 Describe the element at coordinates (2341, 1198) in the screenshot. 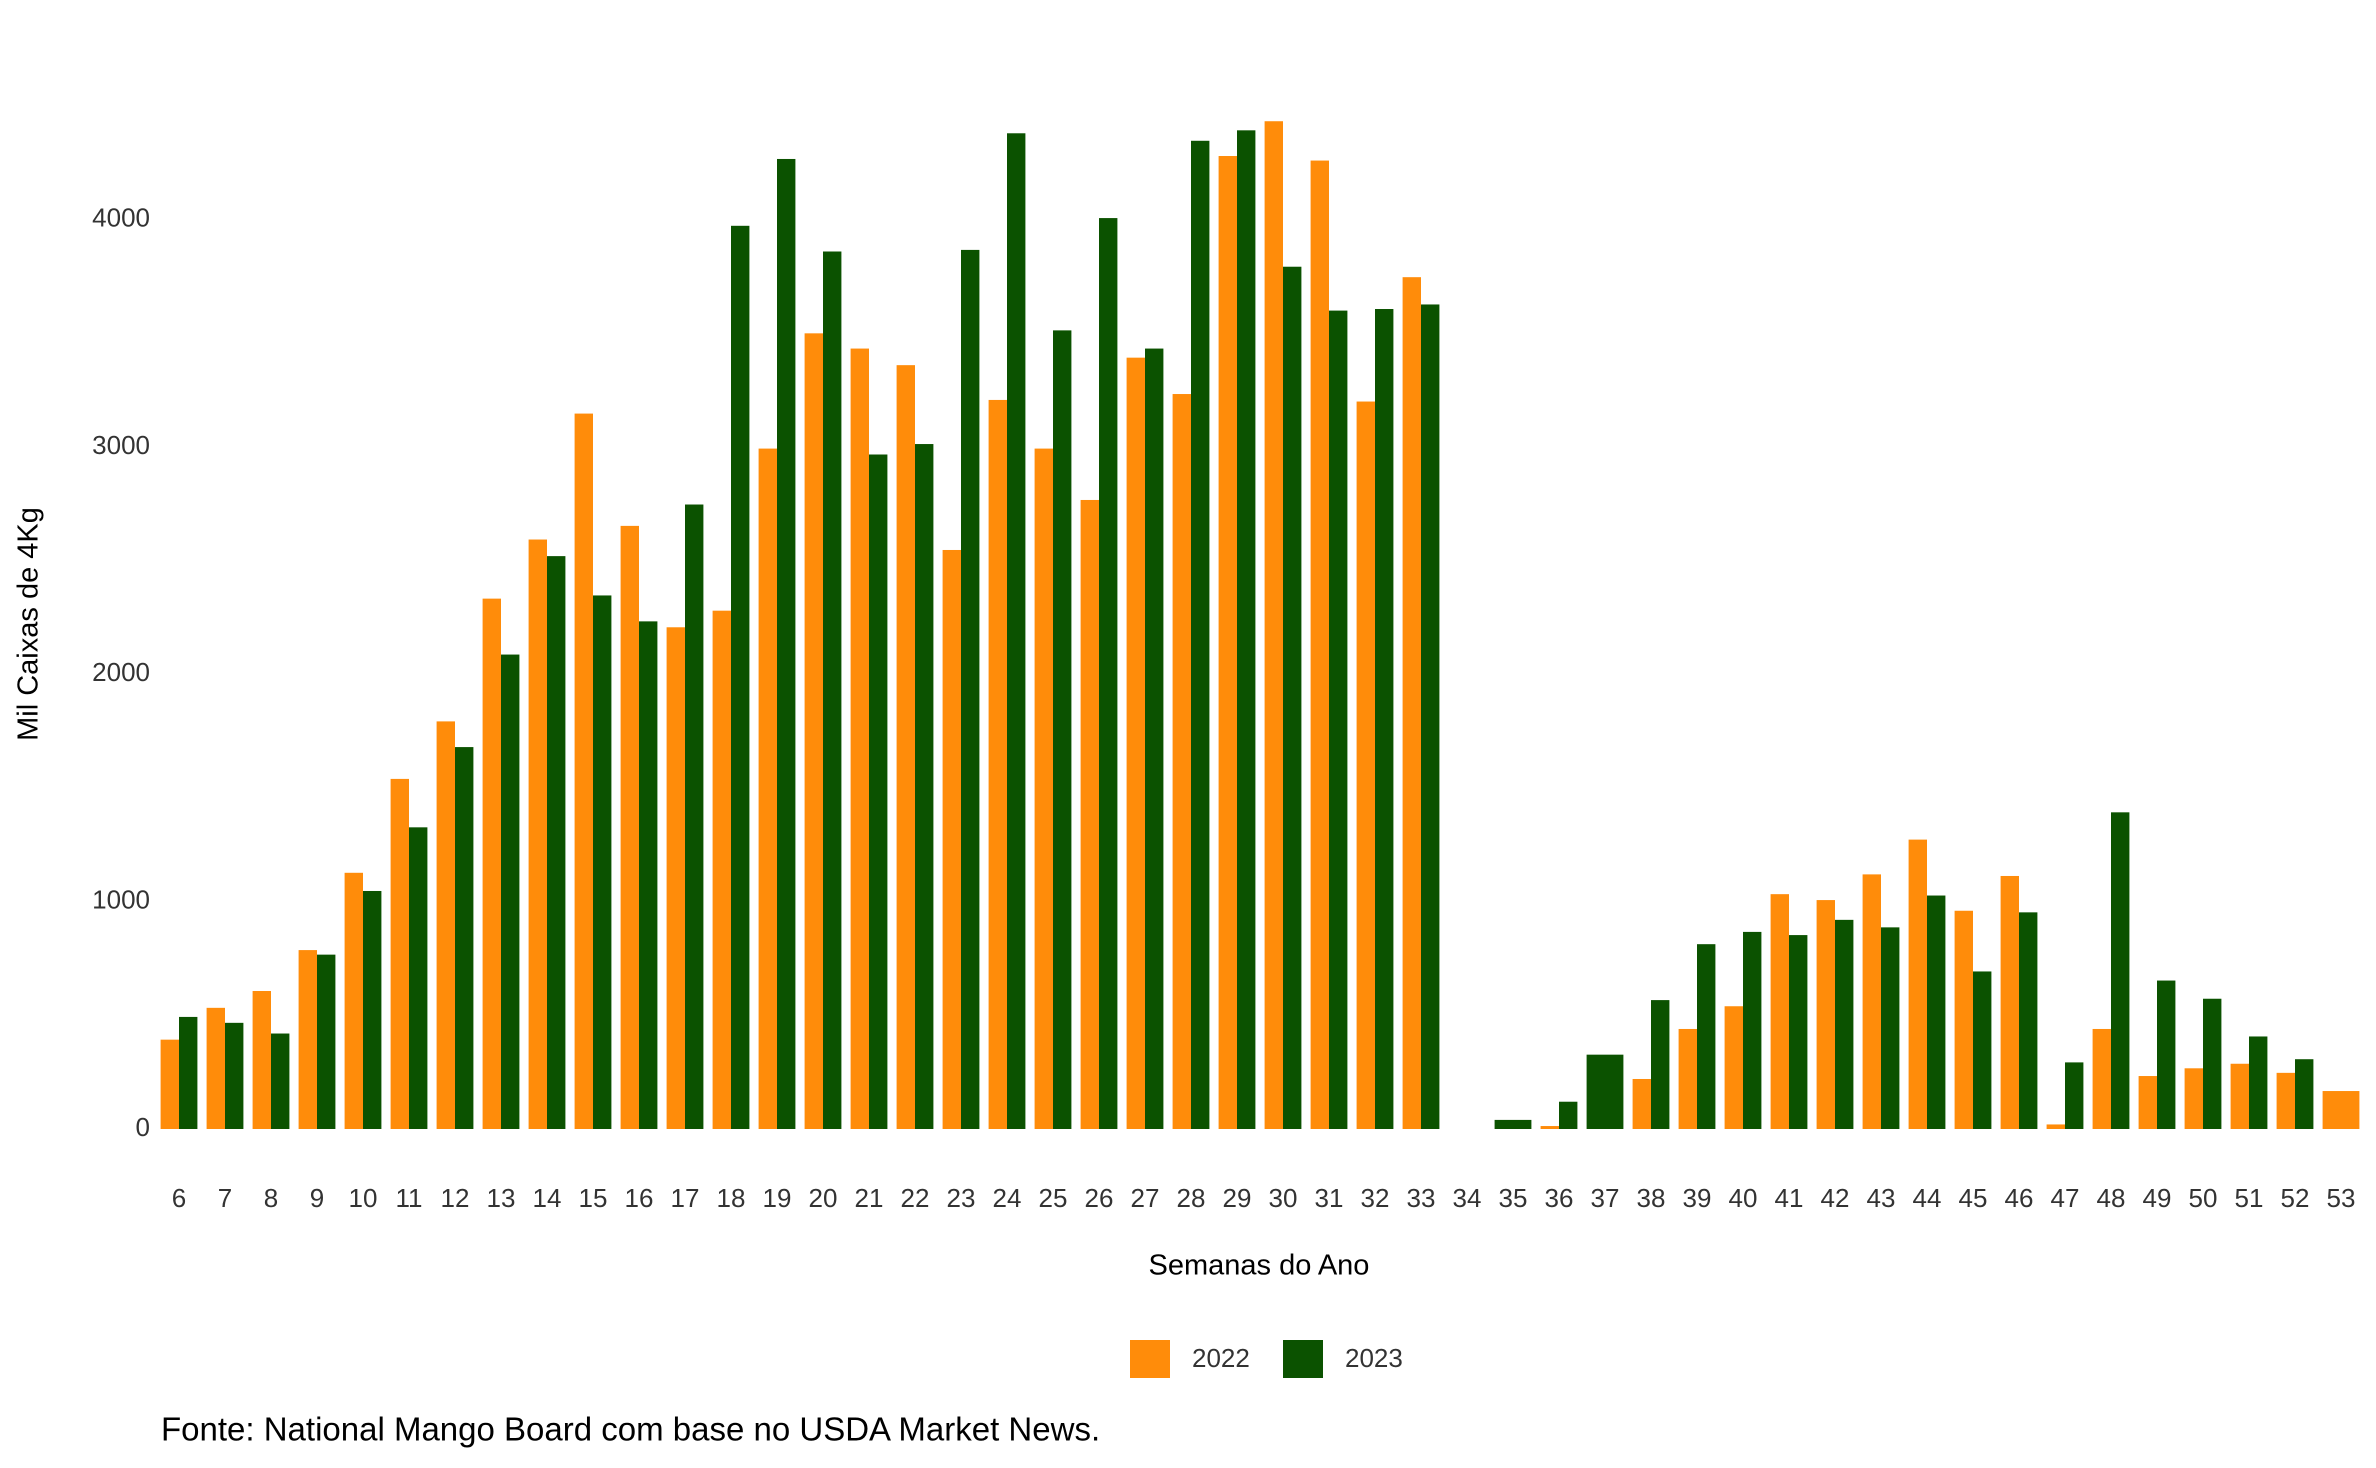

I see `x-tick-label: 53` at that location.